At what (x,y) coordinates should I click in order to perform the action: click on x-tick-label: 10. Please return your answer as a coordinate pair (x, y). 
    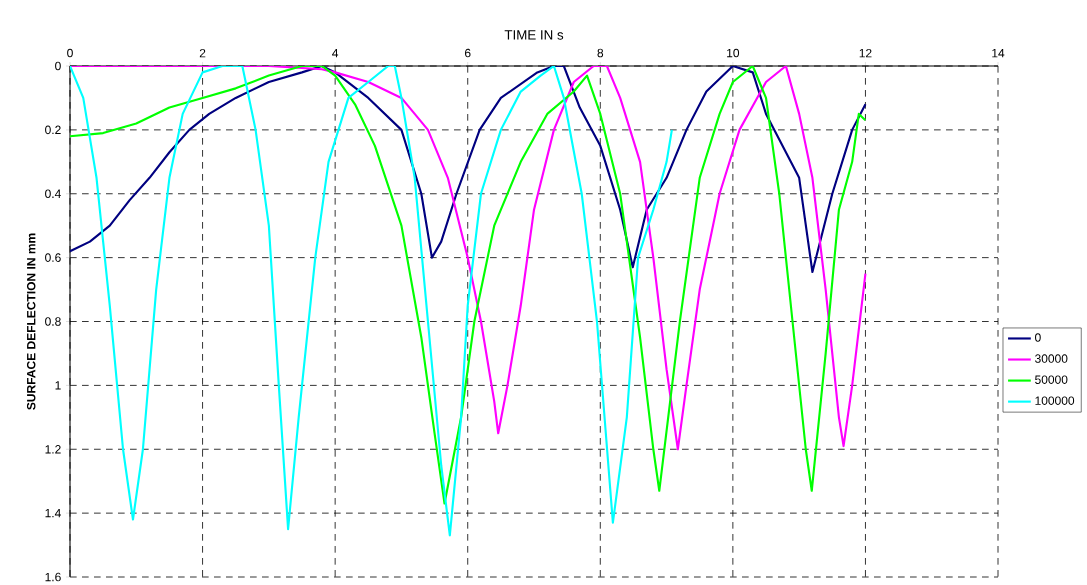
    Looking at the image, I should click on (733, 53).